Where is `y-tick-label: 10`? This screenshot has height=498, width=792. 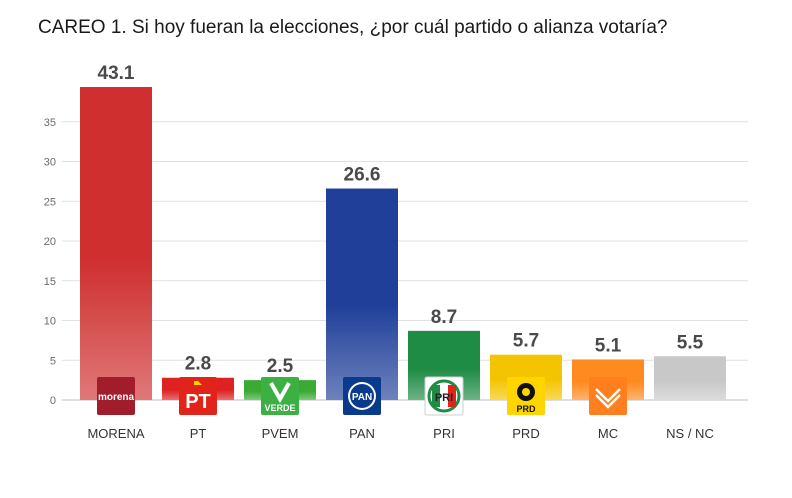
y-tick-label: 10 is located at coordinates (50, 322).